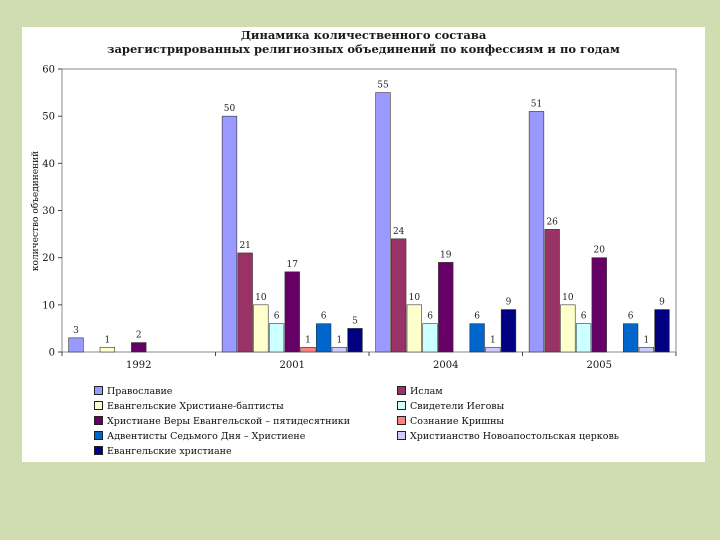 This screenshot has height=540, width=720. What do you see at coordinates (383, 86) in the screenshot?
I see `bar-value-label: 55` at bounding box center [383, 86].